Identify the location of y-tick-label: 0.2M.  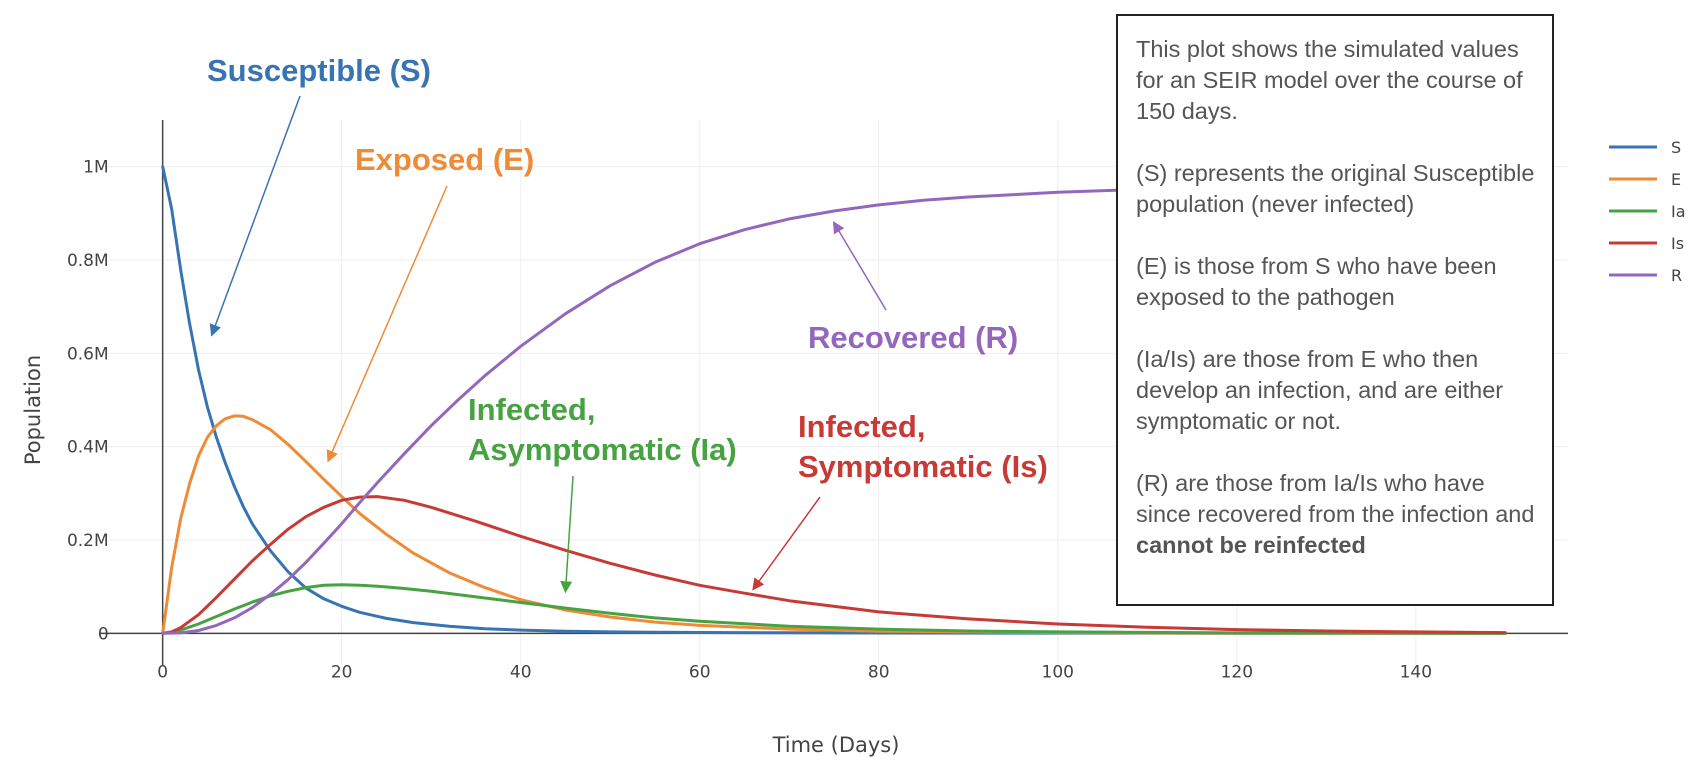
(88, 541).